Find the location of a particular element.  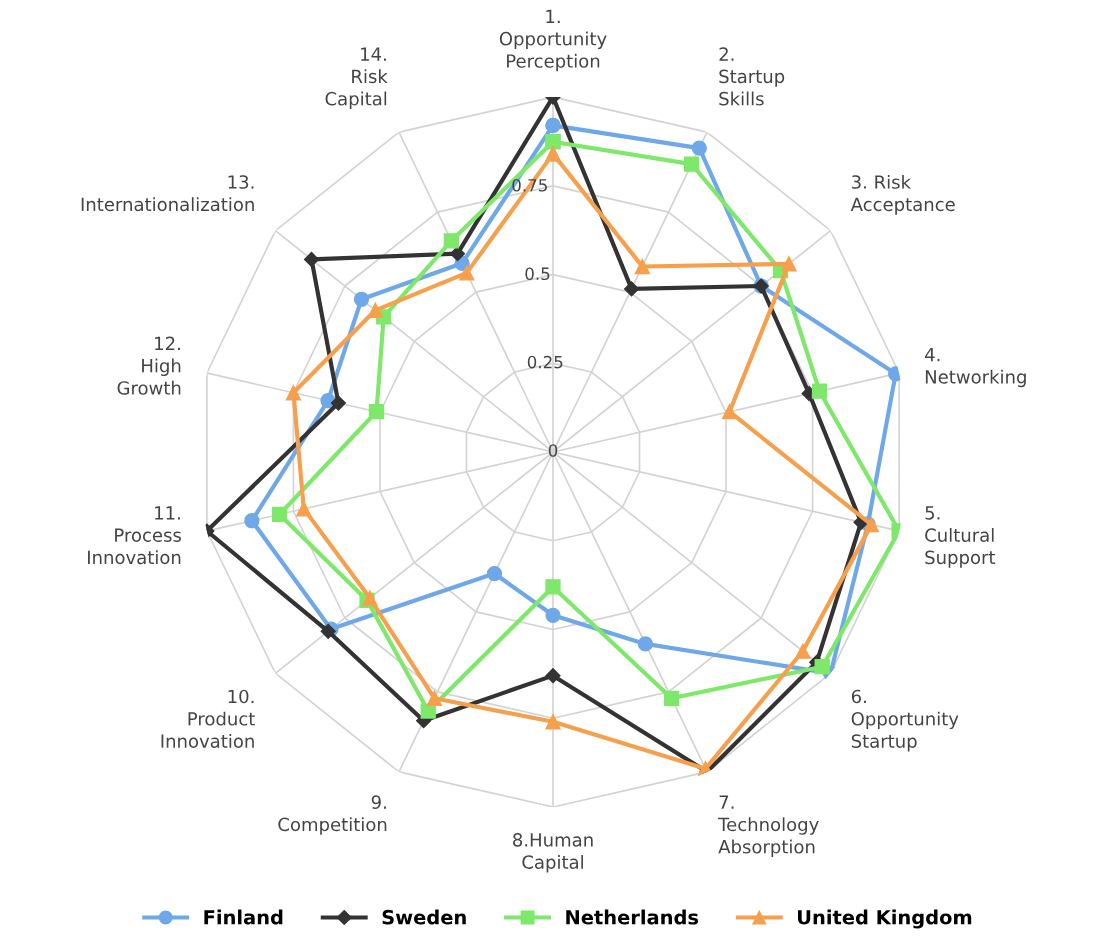

spoke-label: 8.Human Capital is located at coordinates (553, 853).